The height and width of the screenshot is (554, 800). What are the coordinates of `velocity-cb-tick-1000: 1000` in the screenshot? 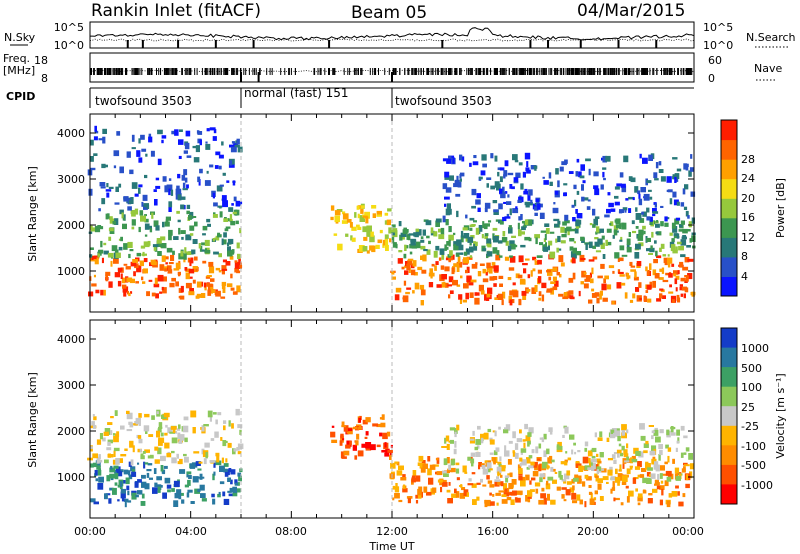 It's located at (755, 348).